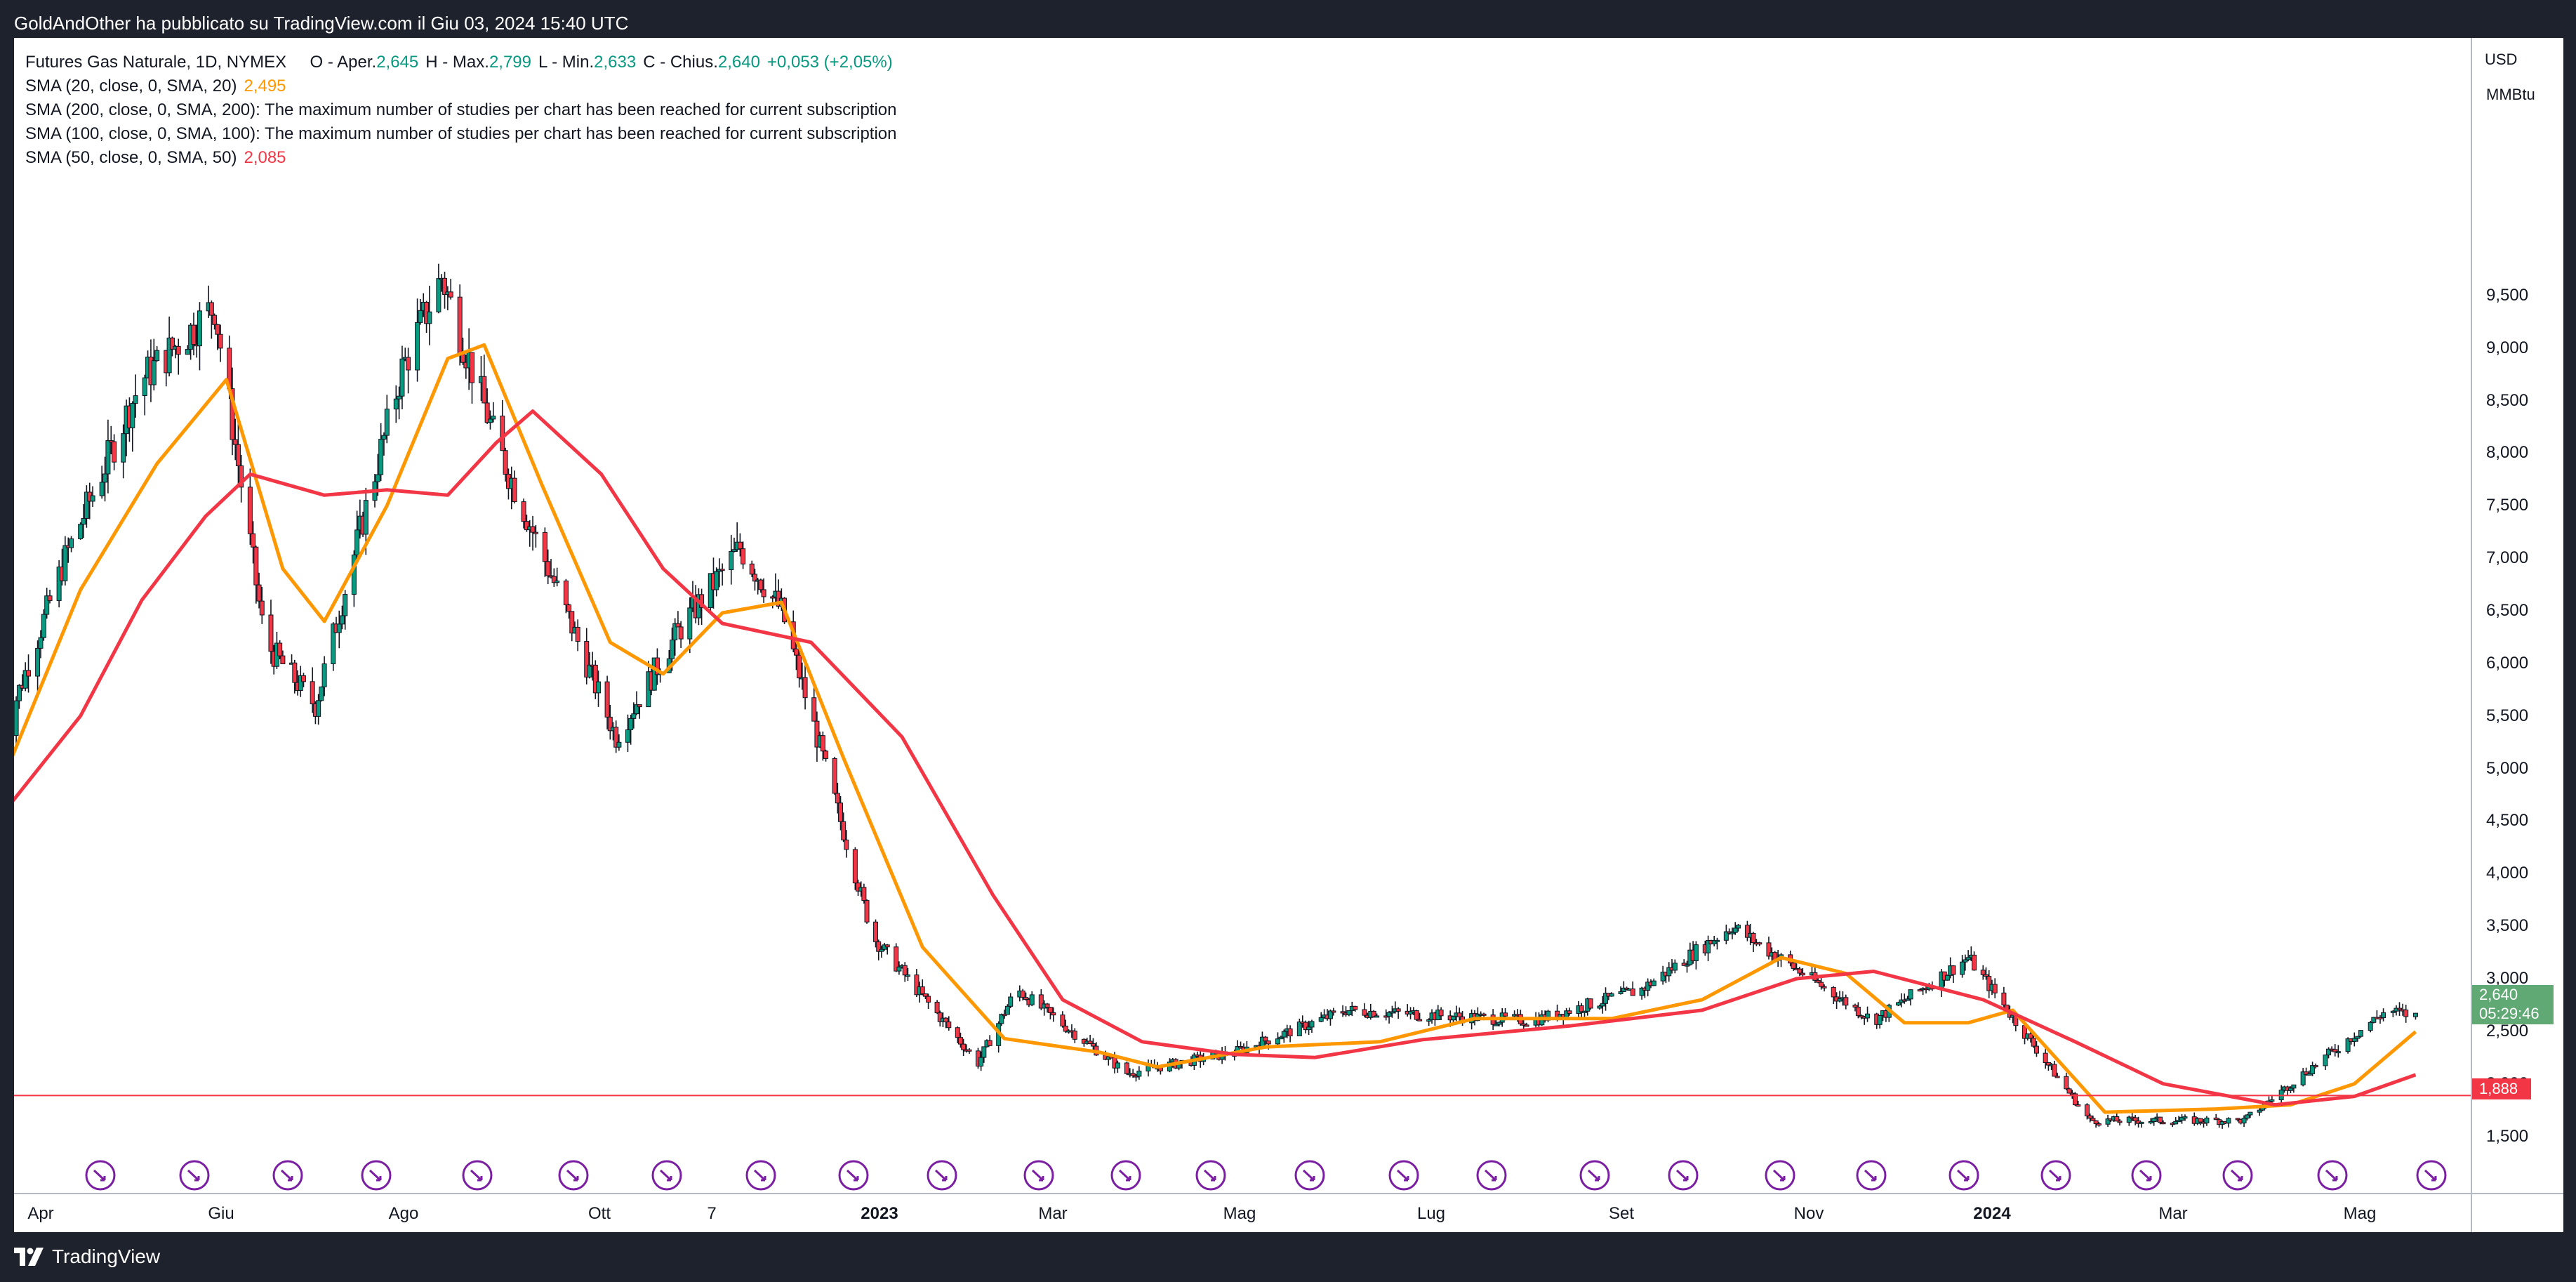  Describe the element at coordinates (2508, 926) in the screenshot. I see `price-tick-label: 3,500` at that location.